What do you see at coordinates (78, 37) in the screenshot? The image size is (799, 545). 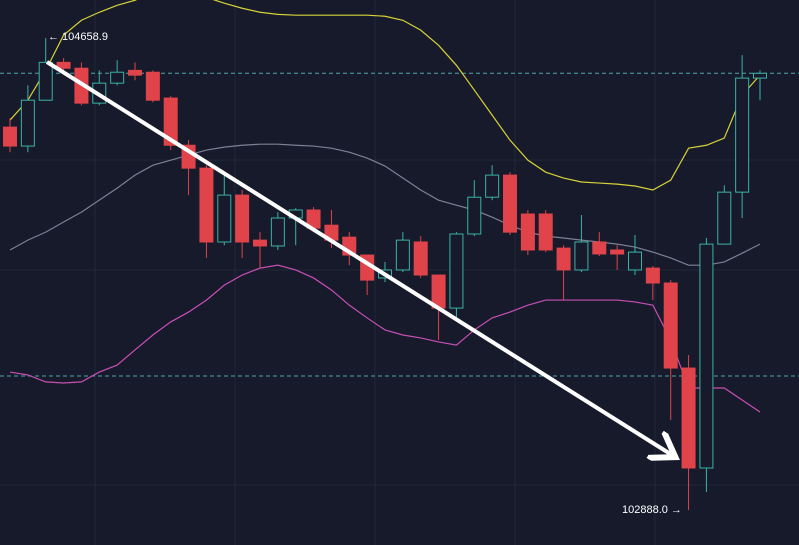 I see `high-label: ← 104658.9` at bounding box center [78, 37].